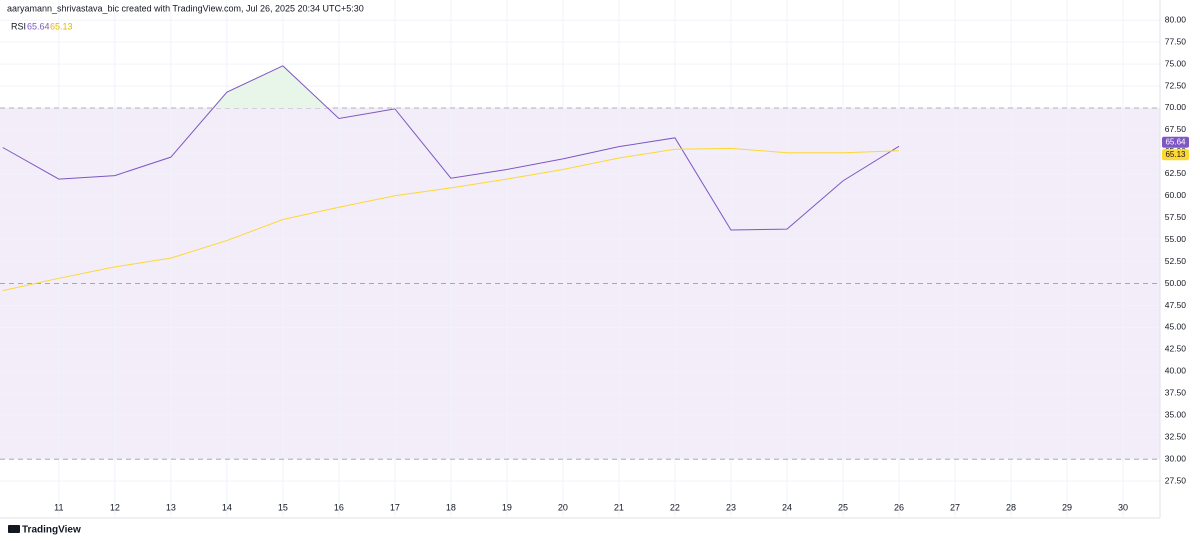  I want to click on y-tick-label: 72.50, so click(1176, 85).